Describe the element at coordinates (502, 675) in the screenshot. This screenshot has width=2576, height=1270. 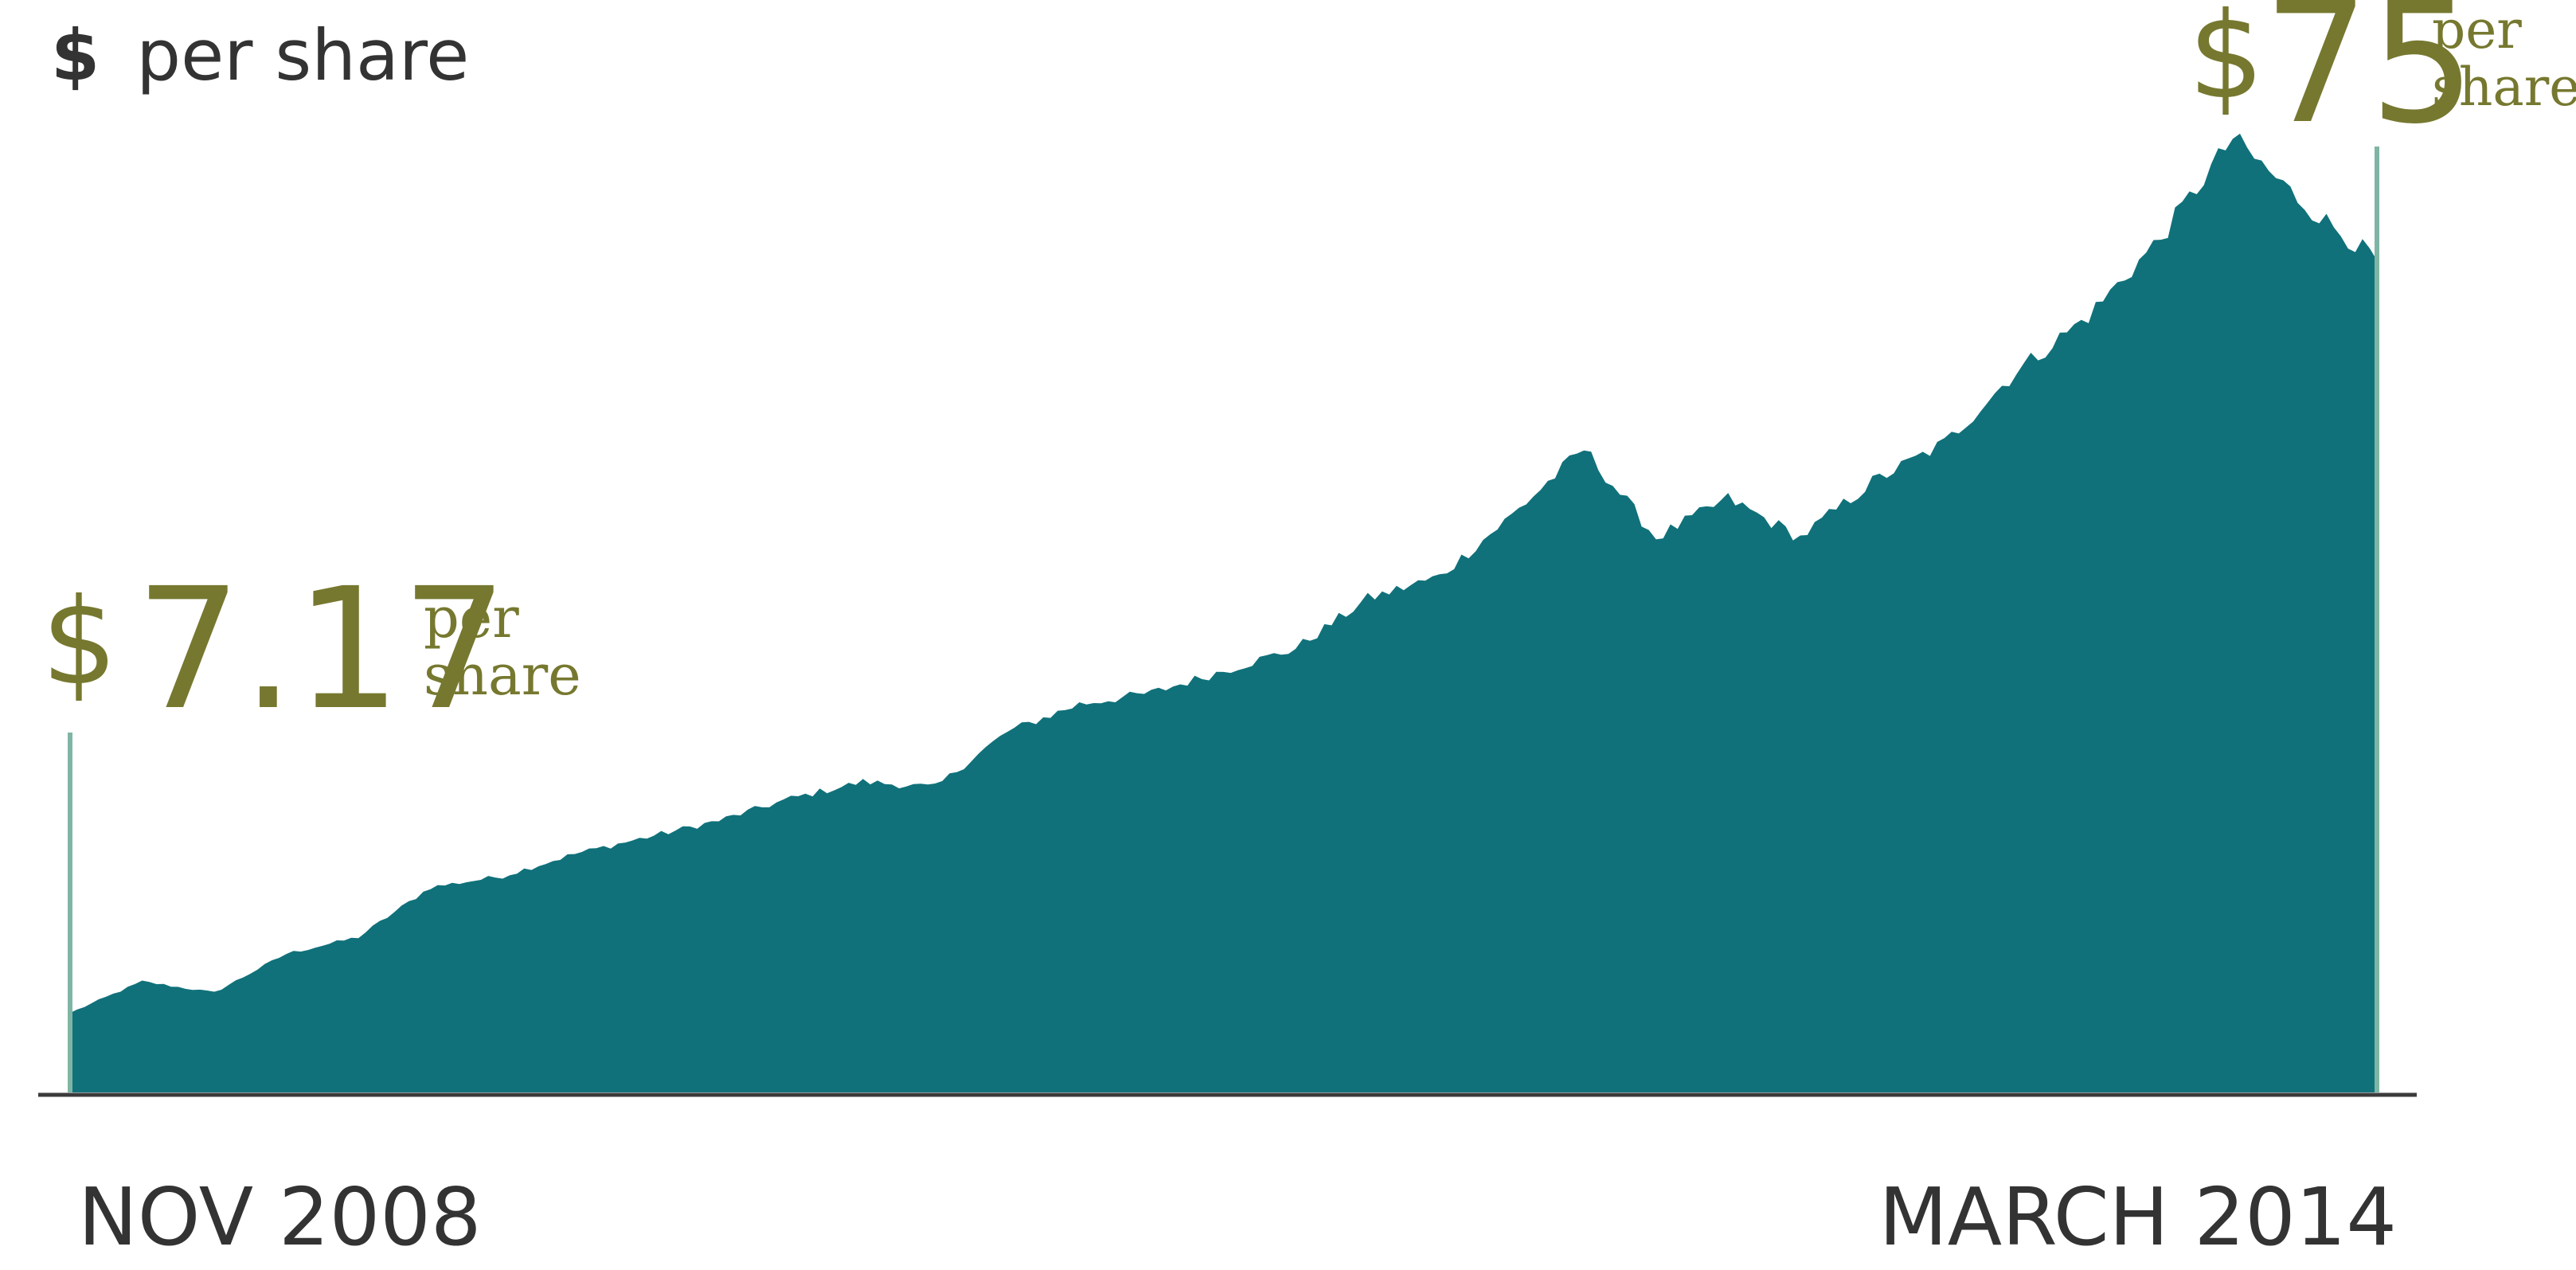
I see `start-unit-line2: share` at that location.